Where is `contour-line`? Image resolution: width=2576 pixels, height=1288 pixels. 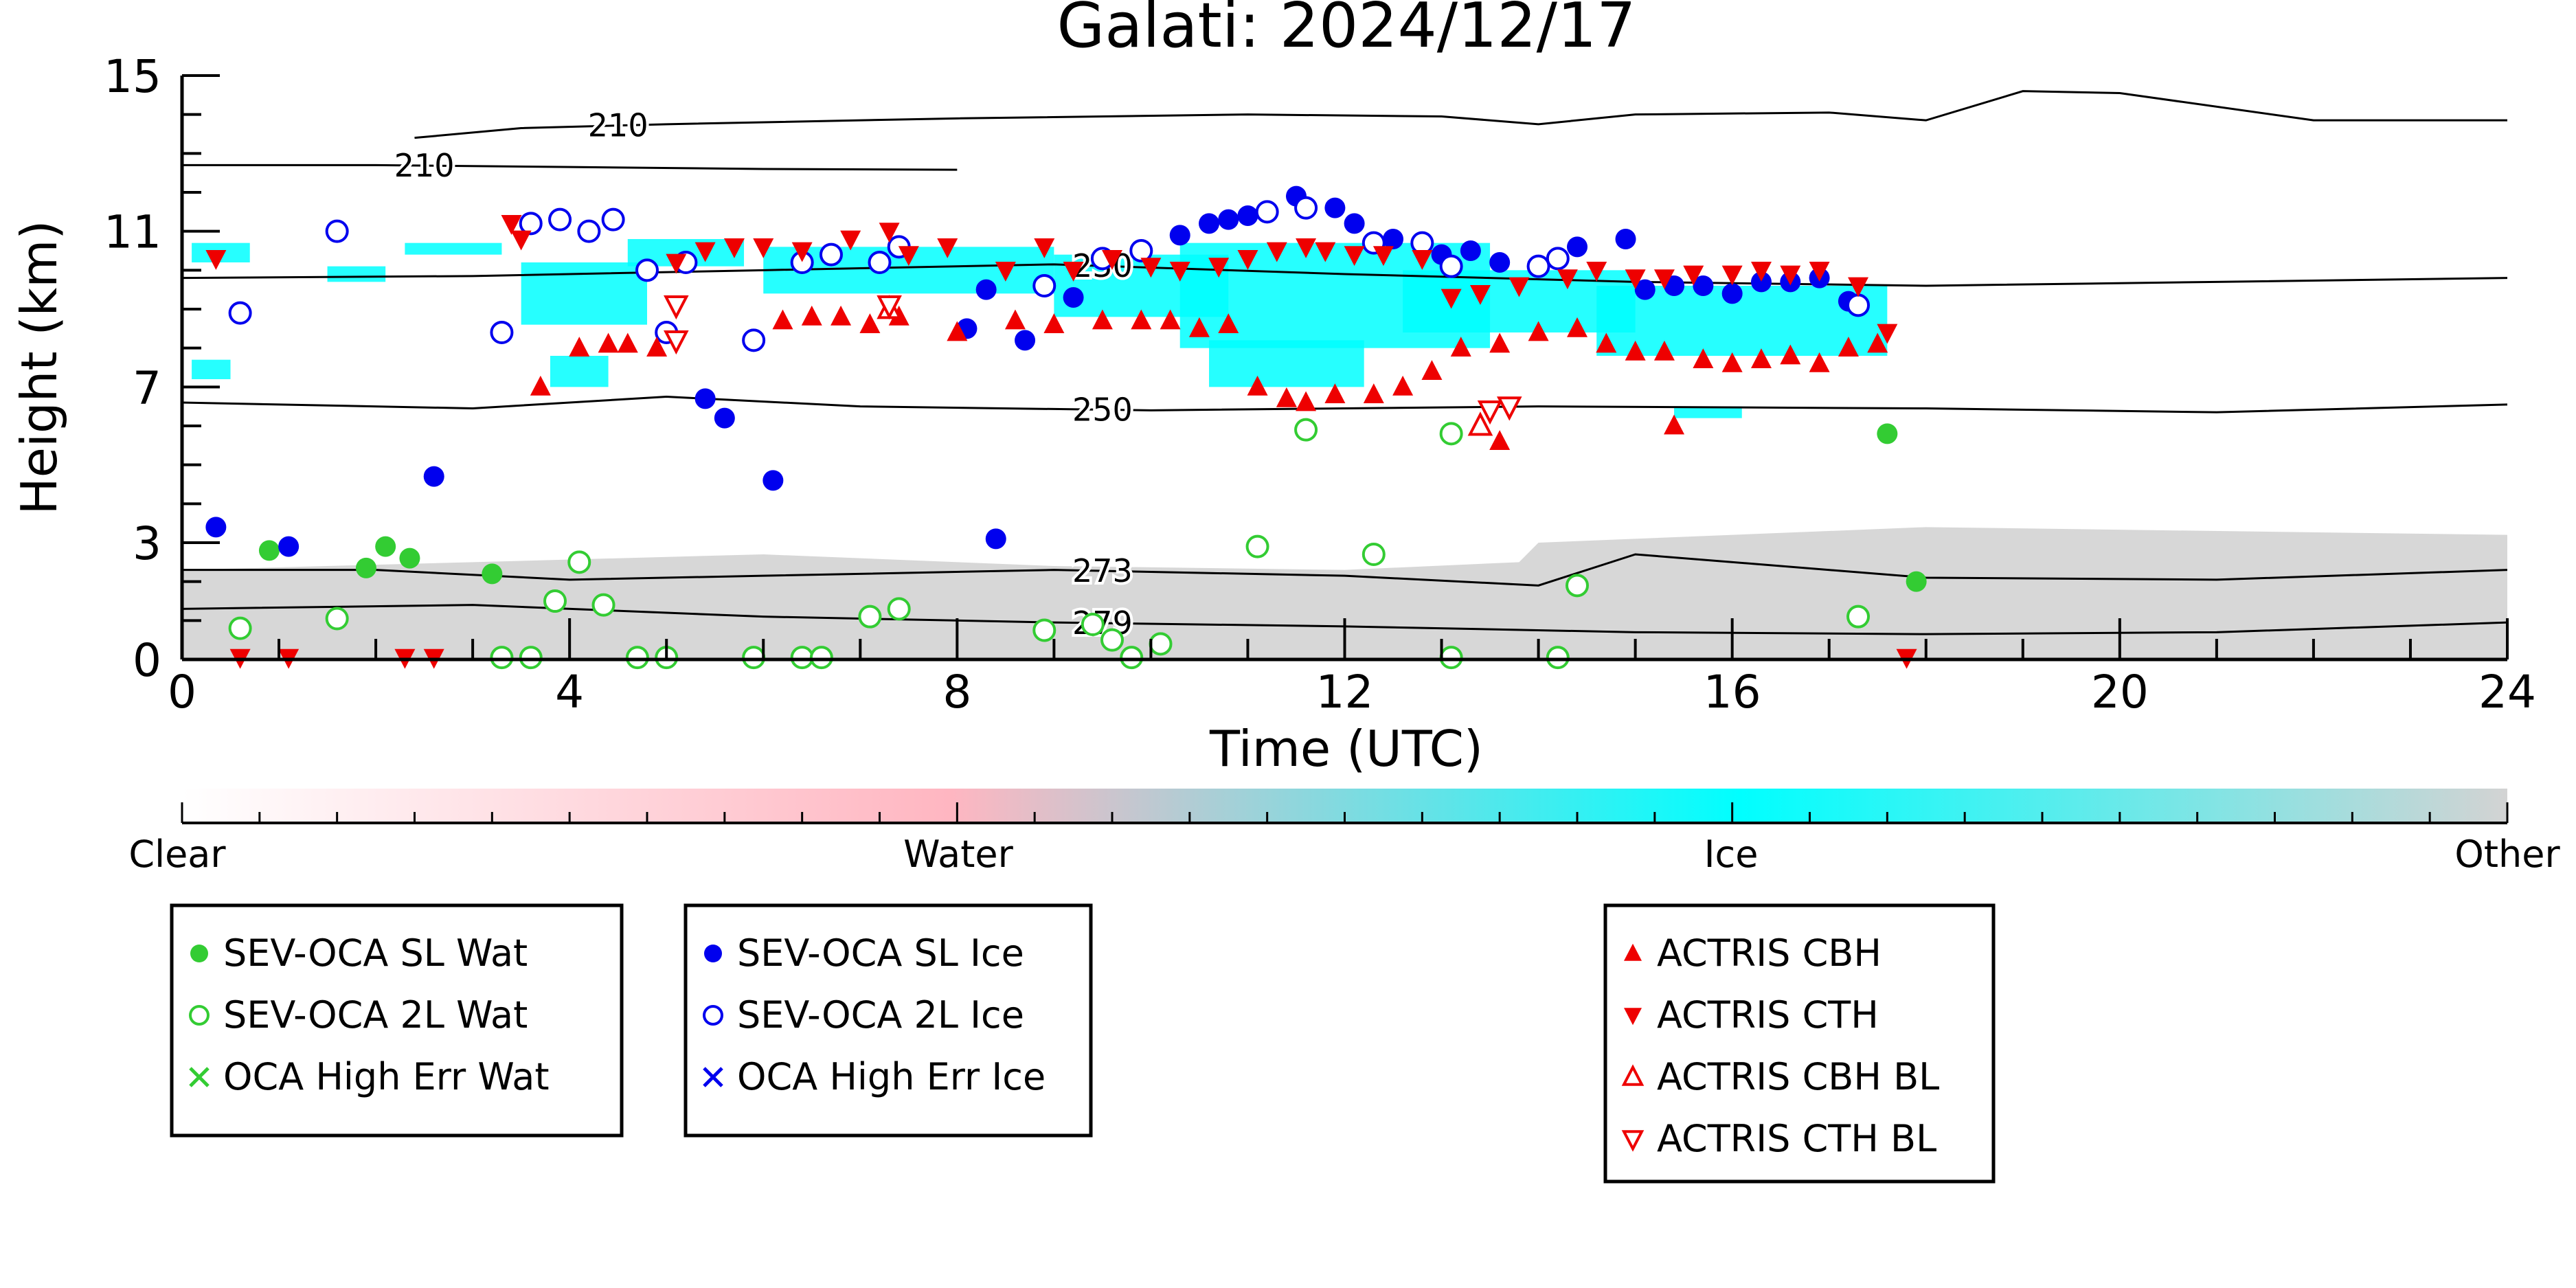
contour-line is located at coordinates (570, 167).